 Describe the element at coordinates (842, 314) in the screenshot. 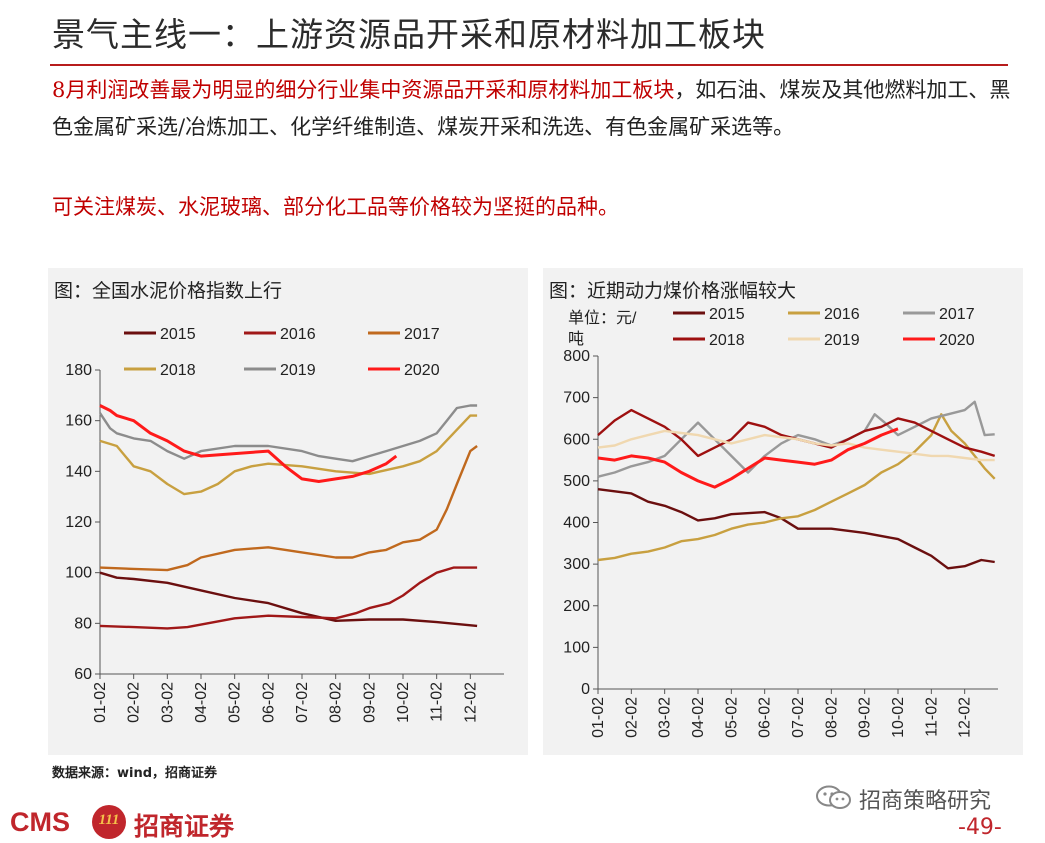

I see `coal-legend-label-2016: 2016` at that location.